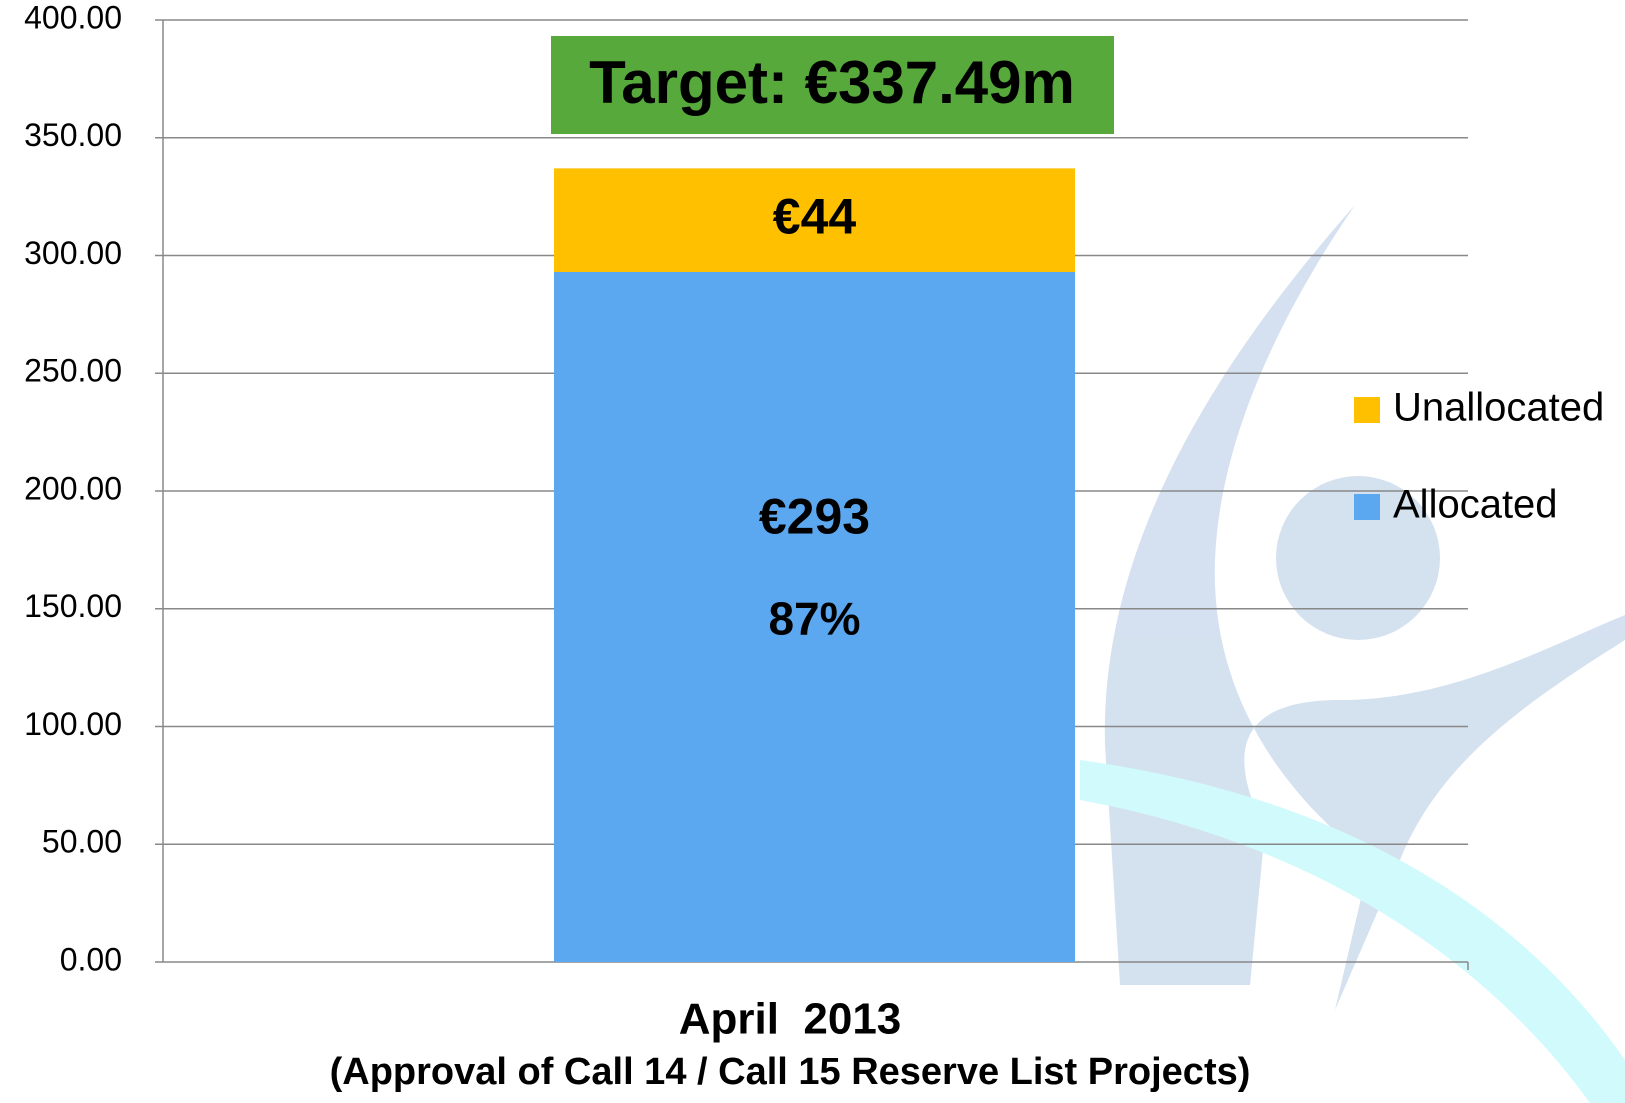 The width and height of the screenshot is (1625, 1103). Describe the element at coordinates (1475, 505) in the screenshot. I see `legend-label: Allocated` at that location.